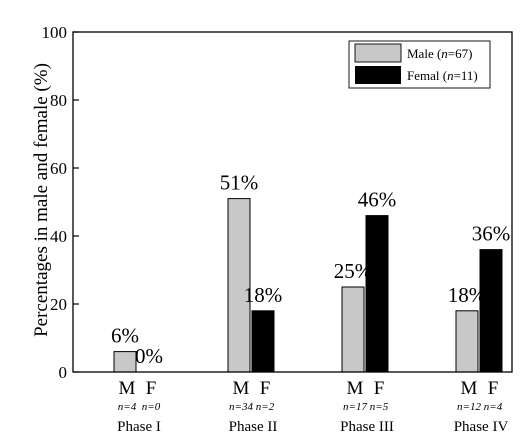 The image size is (526, 441). Describe the element at coordinates (378, 53) in the screenshot. I see `legend-swatch-male` at that location.